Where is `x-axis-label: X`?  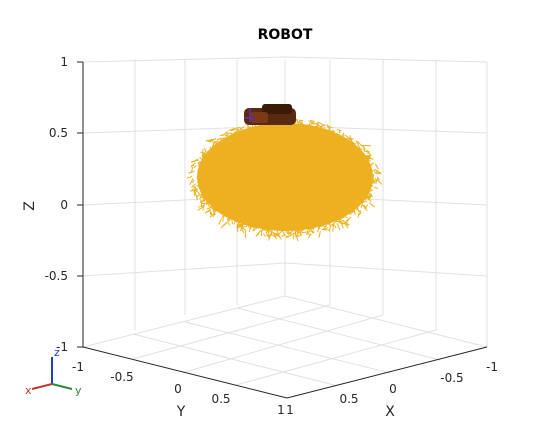
x-axis-label: X is located at coordinates (390, 412).